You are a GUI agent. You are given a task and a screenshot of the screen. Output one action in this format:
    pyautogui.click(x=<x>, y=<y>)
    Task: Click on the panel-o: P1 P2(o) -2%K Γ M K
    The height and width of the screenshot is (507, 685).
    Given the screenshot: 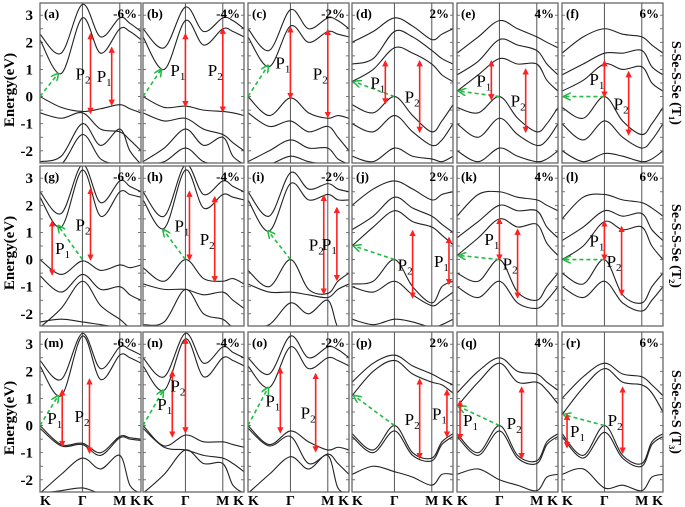 What is the action you would take?
    pyautogui.click(x=298, y=419)
    